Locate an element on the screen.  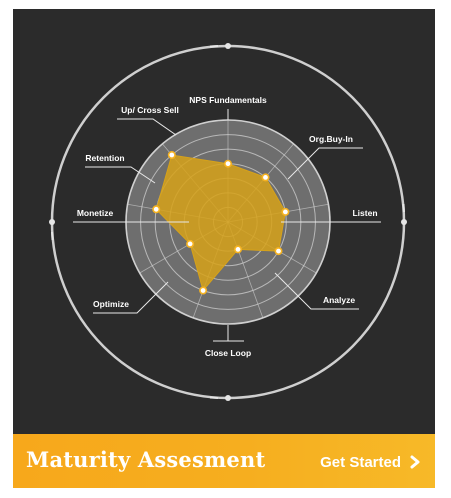
axis-label: Listen is located at coordinates (364, 213).